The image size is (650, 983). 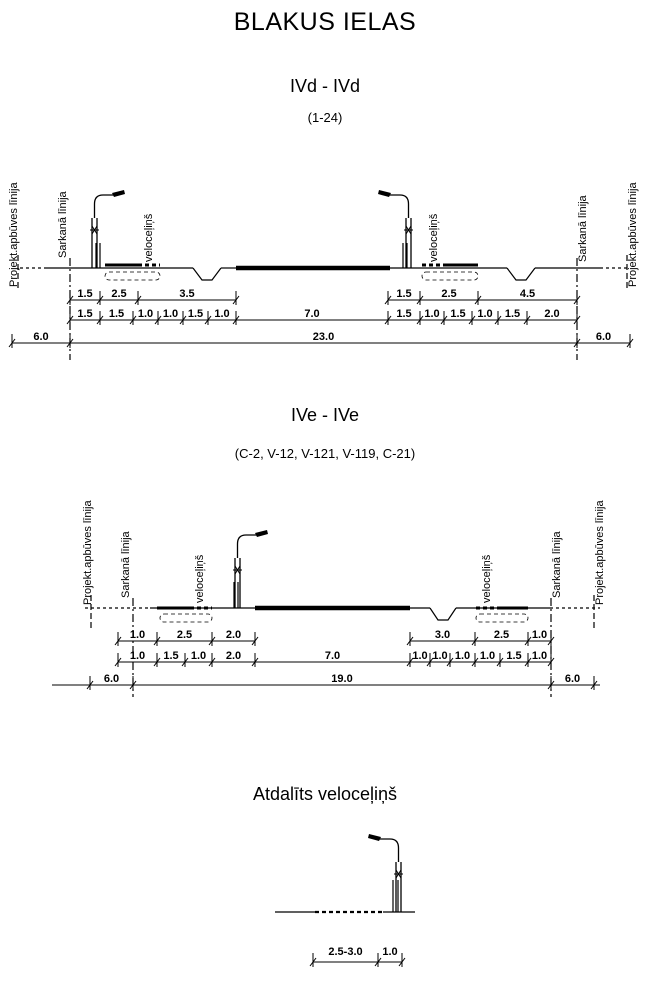 I want to click on dimension-label: 2.5-3.0, so click(x=345, y=952).